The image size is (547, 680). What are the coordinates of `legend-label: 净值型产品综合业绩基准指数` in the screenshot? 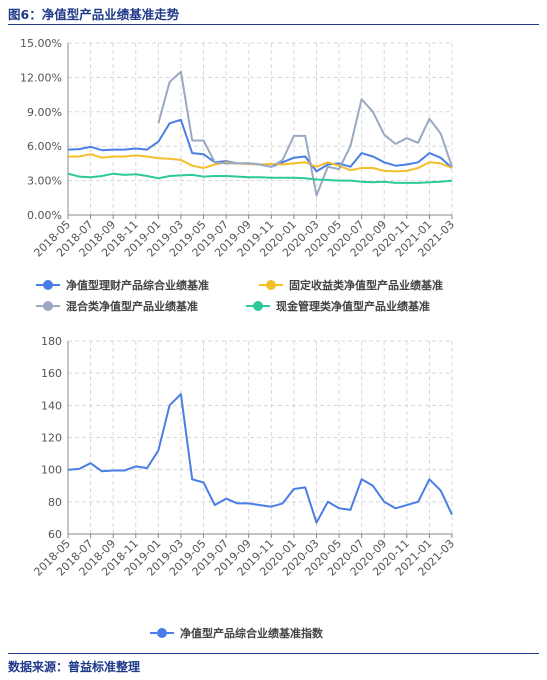 It's located at (252, 633).